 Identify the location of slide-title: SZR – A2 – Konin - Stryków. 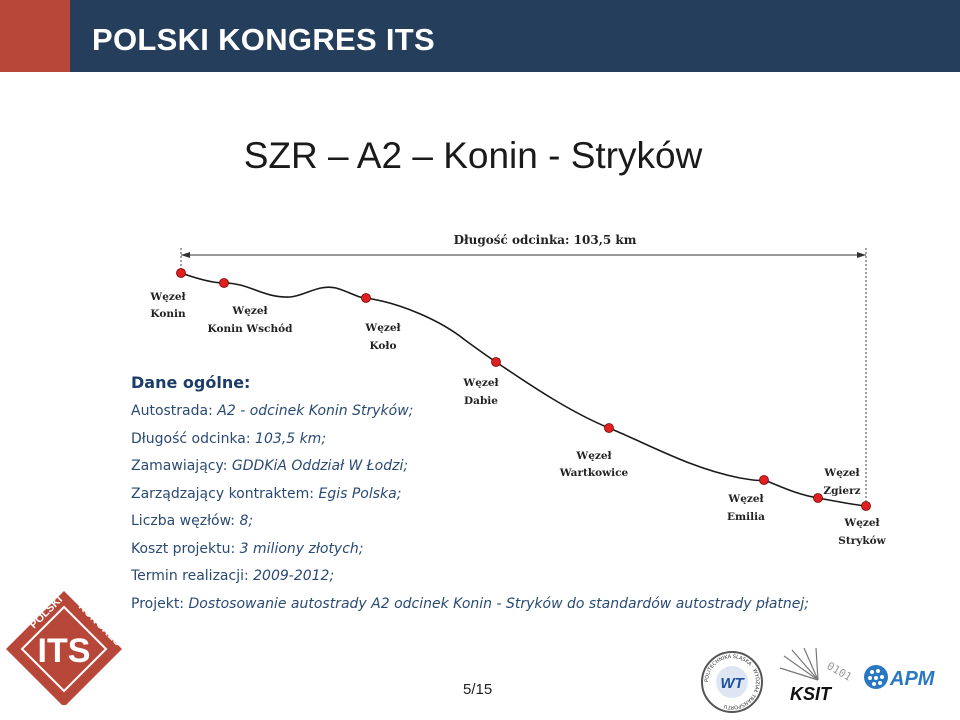
(473, 155).